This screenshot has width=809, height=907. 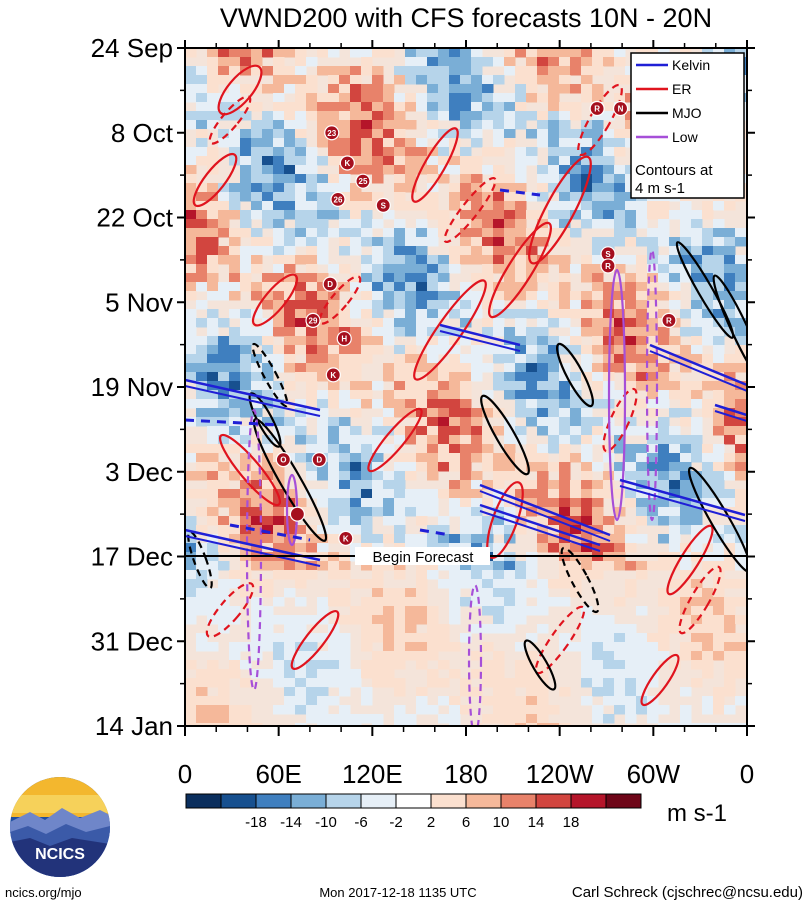 What do you see at coordinates (256, 822) in the screenshot?
I see `colorbar-tick-label: -18` at bounding box center [256, 822].